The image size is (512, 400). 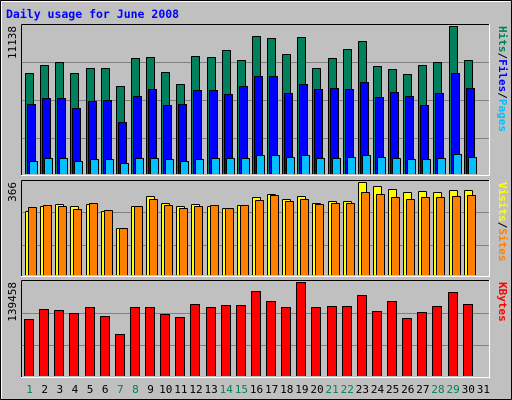 What do you see at coordinates (394, 133) in the screenshot?
I see `bar-files-day-25-fill` at bounding box center [394, 133].